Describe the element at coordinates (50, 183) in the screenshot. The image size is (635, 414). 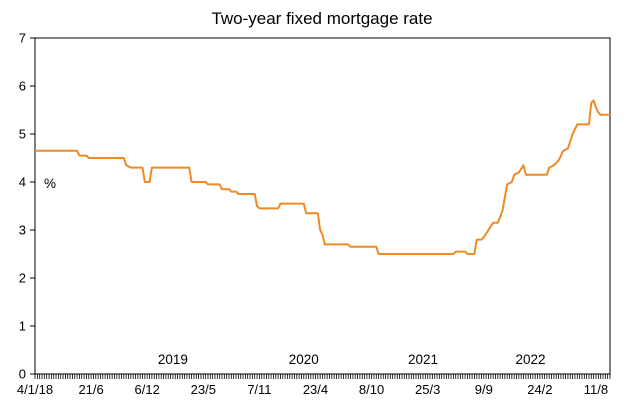
I see `y-unit-label: %` at that location.